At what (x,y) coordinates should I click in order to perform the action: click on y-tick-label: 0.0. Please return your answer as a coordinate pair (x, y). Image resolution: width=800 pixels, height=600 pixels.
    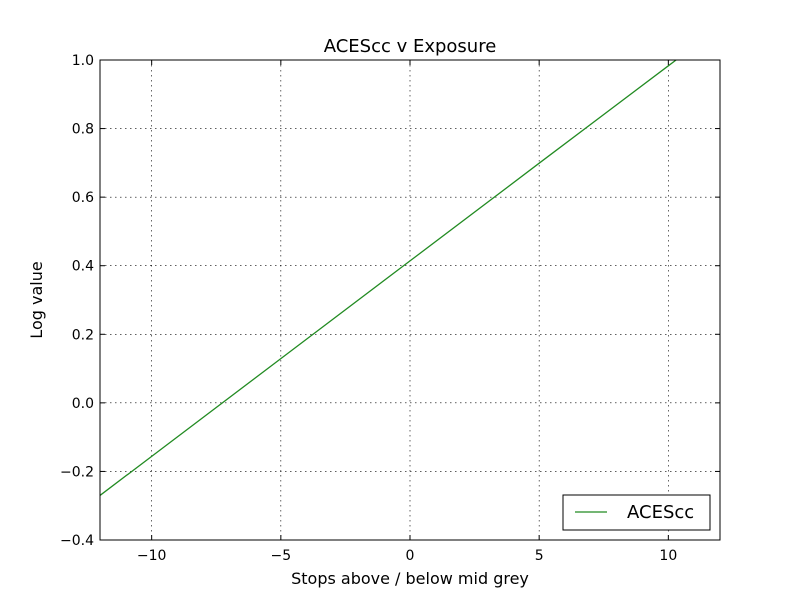
    Looking at the image, I should click on (83, 404).